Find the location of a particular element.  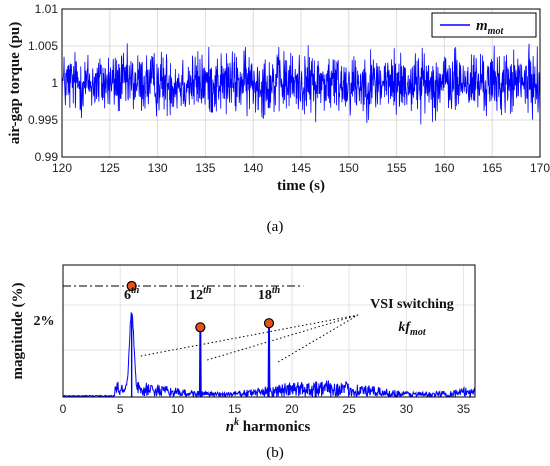

chart-b-xlabel-sup: k is located at coordinates (236, 422).